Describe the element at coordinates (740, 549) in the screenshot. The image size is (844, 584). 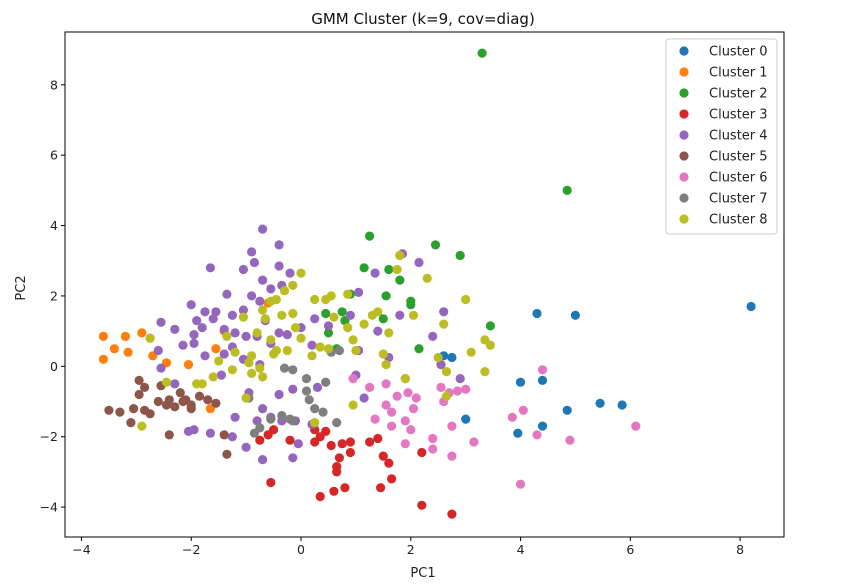
I see `x-tick-label: 8` at that location.